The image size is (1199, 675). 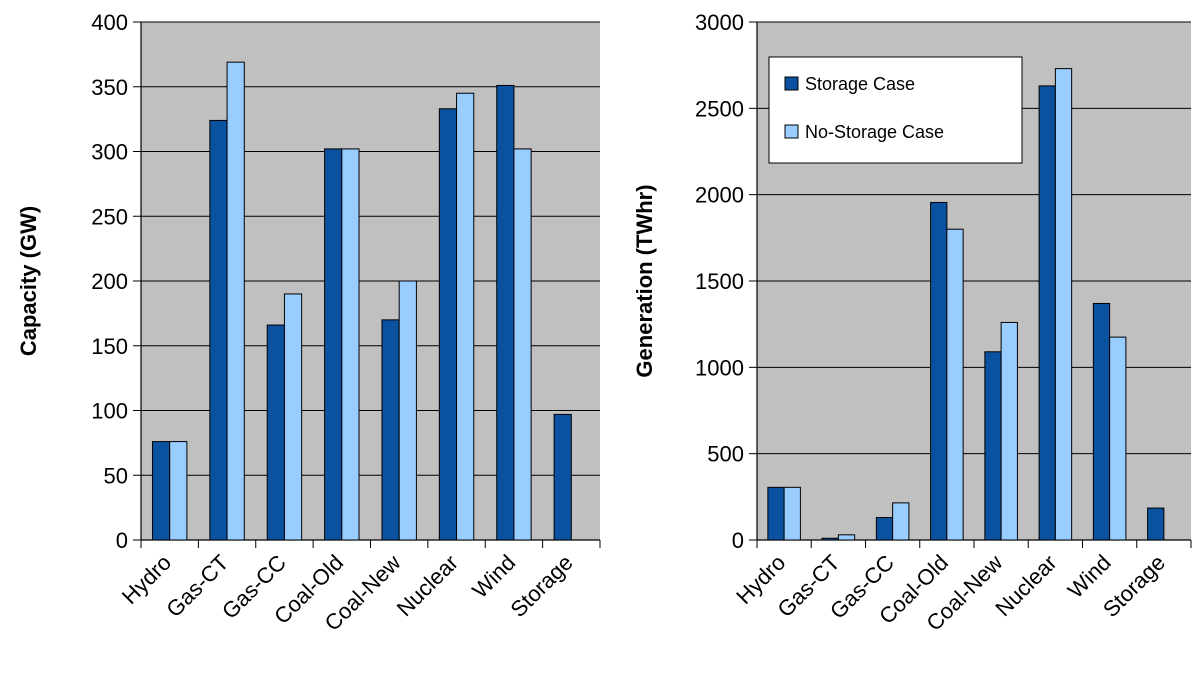 I want to click on legend-label: No-Storage Case, so click(x=874, y=132).